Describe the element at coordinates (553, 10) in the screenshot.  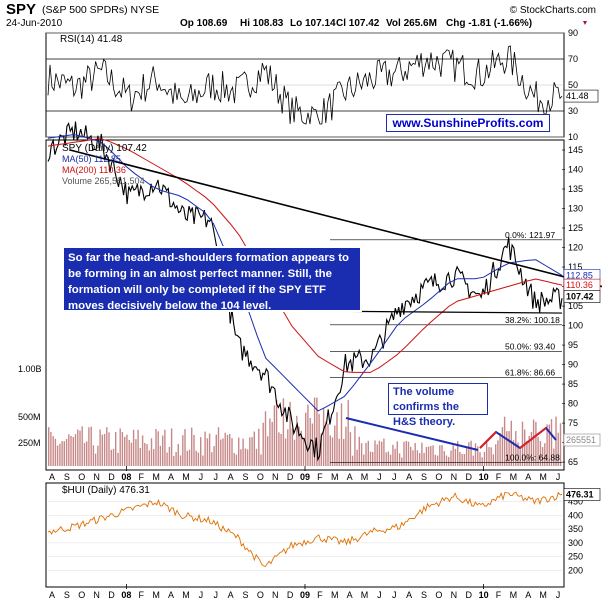
I see `copyright: © StockCharts.com` at that location.